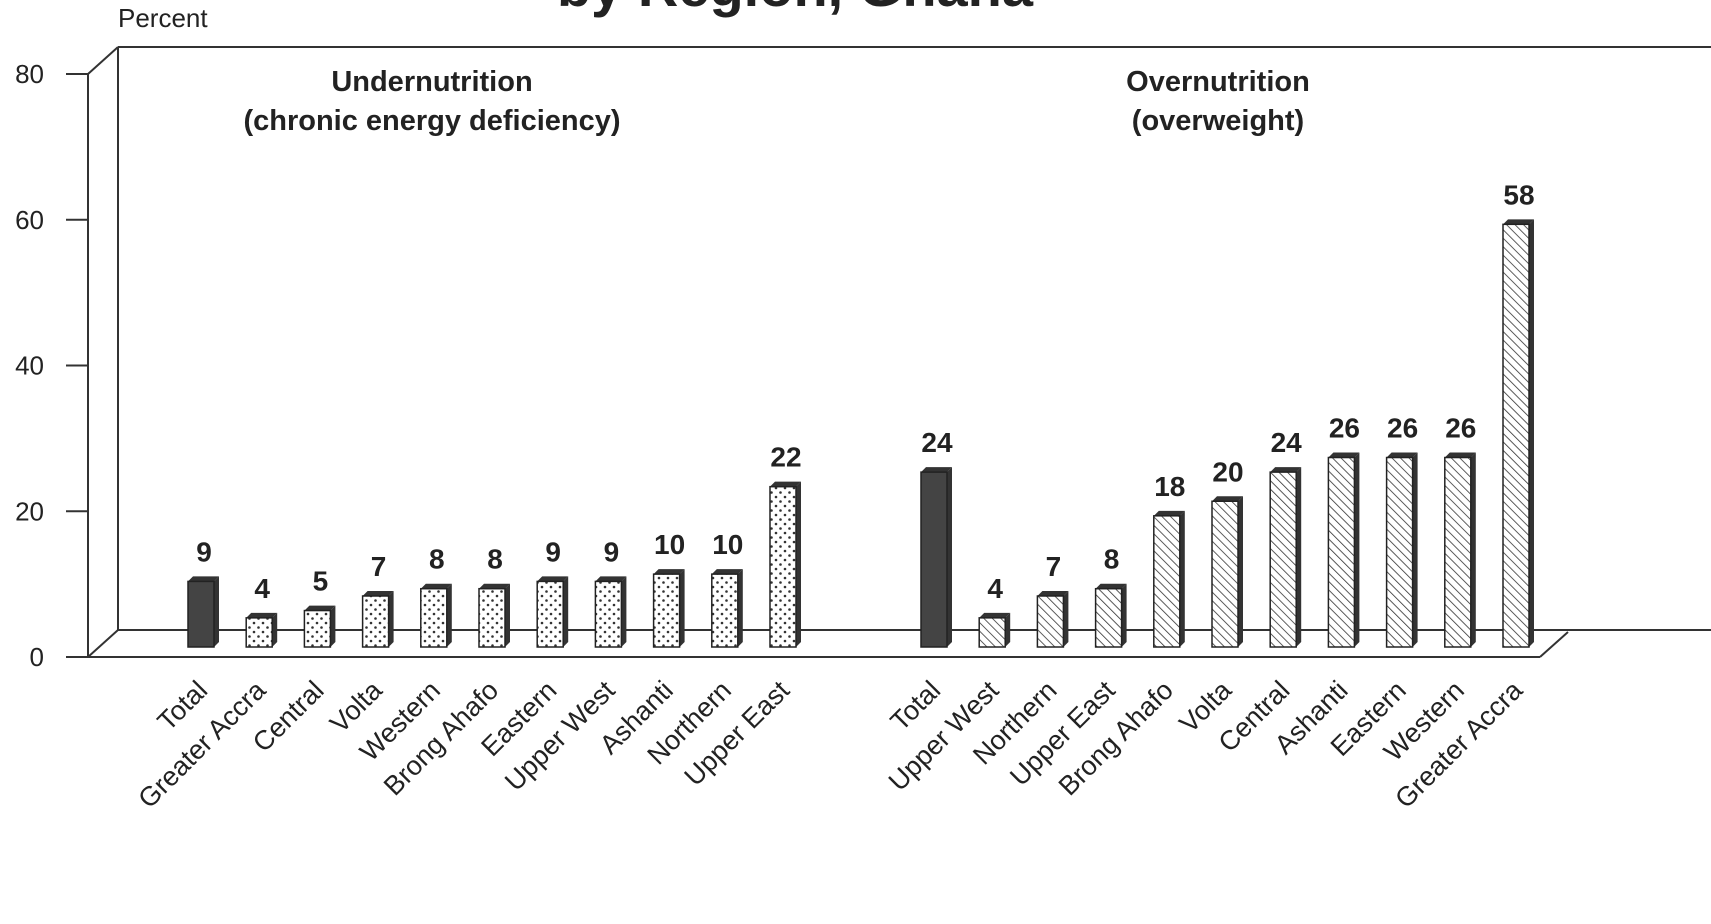 Image resolution: width=1711 pixels, height=924 pixels. I want to click on y-tick-label: 60, so click(29, 220).